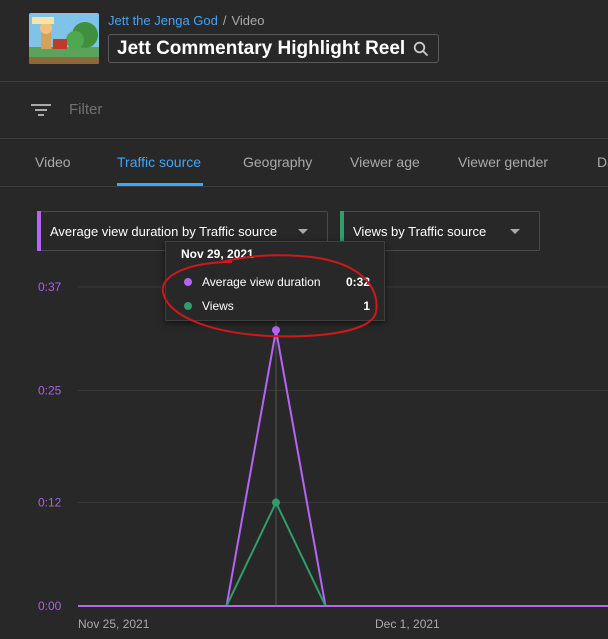 The image size is (608, 639). I want to click on active-tab-indicator, so click(160, 184).